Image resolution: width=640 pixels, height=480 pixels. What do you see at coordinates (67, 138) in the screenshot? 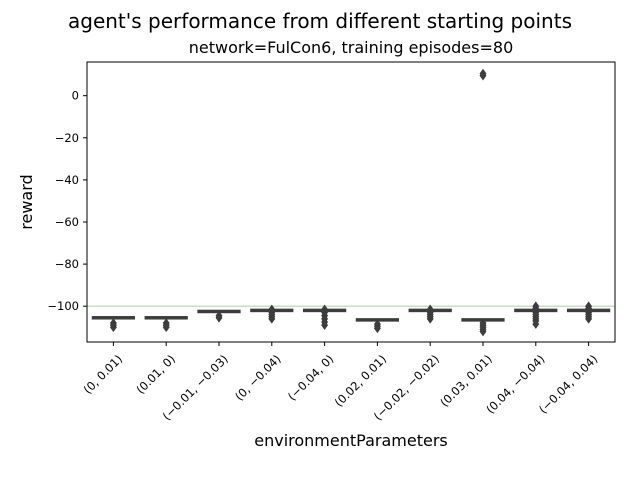
I see `y-tick-label: −20` at bounding box center [67, 138].